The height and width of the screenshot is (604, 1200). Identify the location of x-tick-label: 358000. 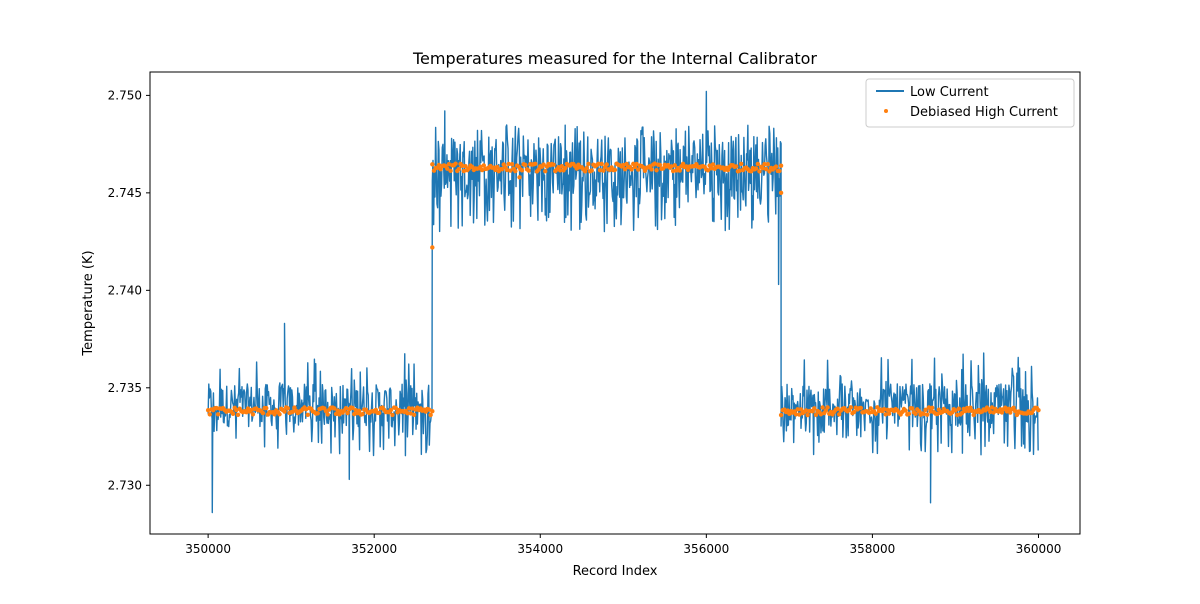
(873, 549).